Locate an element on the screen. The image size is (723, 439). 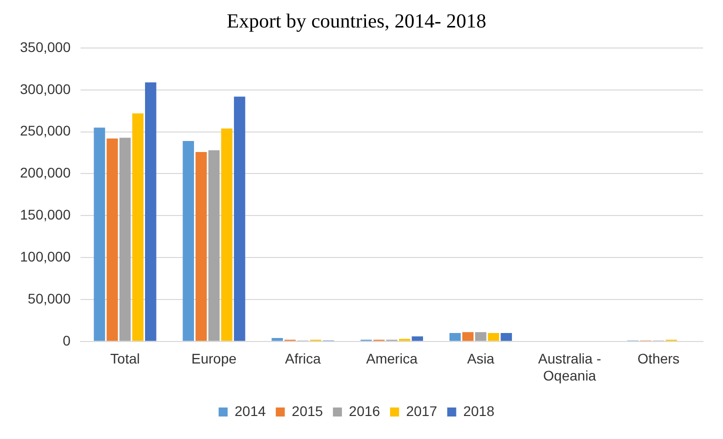
y-tick-label: 100,000 is located at coordinates (45, 256).